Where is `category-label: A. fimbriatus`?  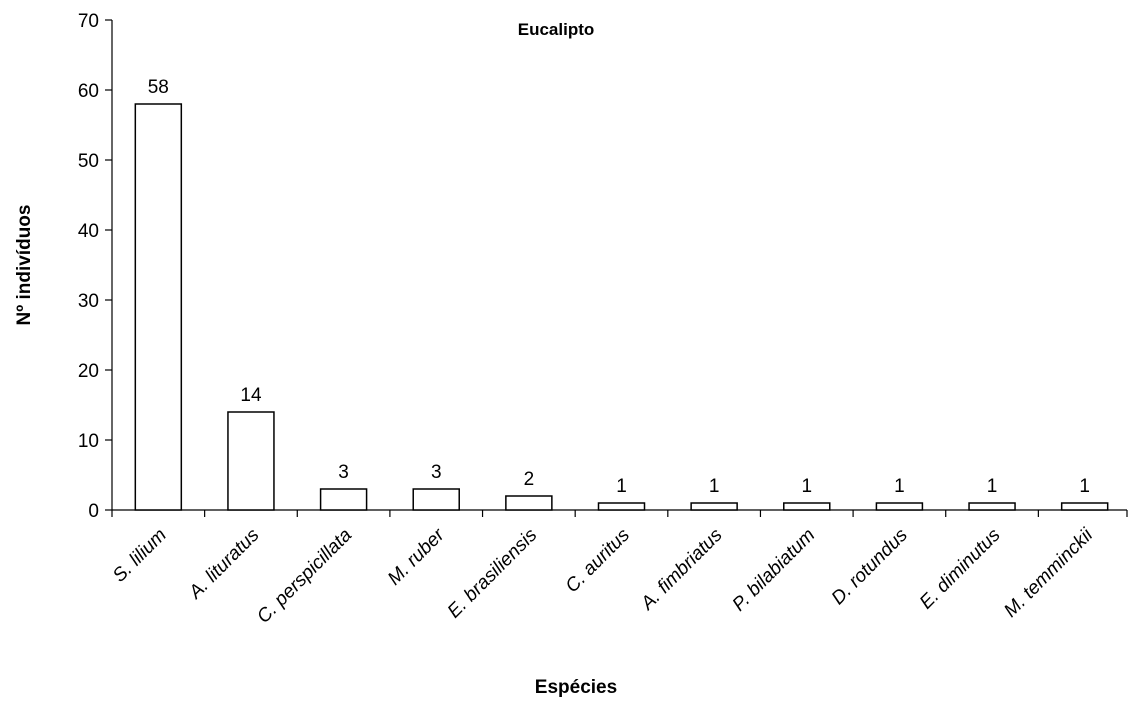 category-label: A. fimbriatus is located at coordinates (681, 569).